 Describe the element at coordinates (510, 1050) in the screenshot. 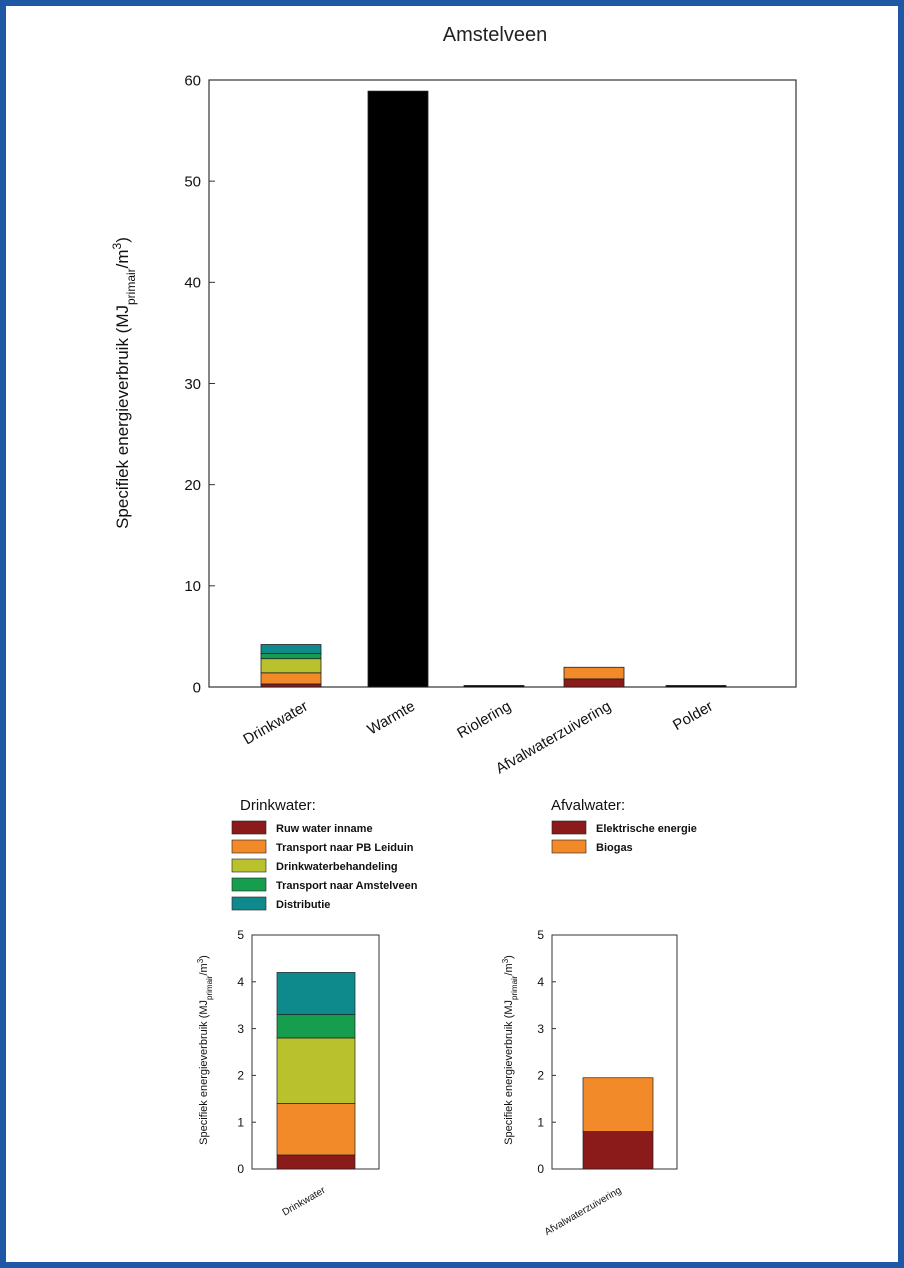

I see `small2-y-axis-label: Specifiek energieverbruik (MJprimair/m3)` at that location.